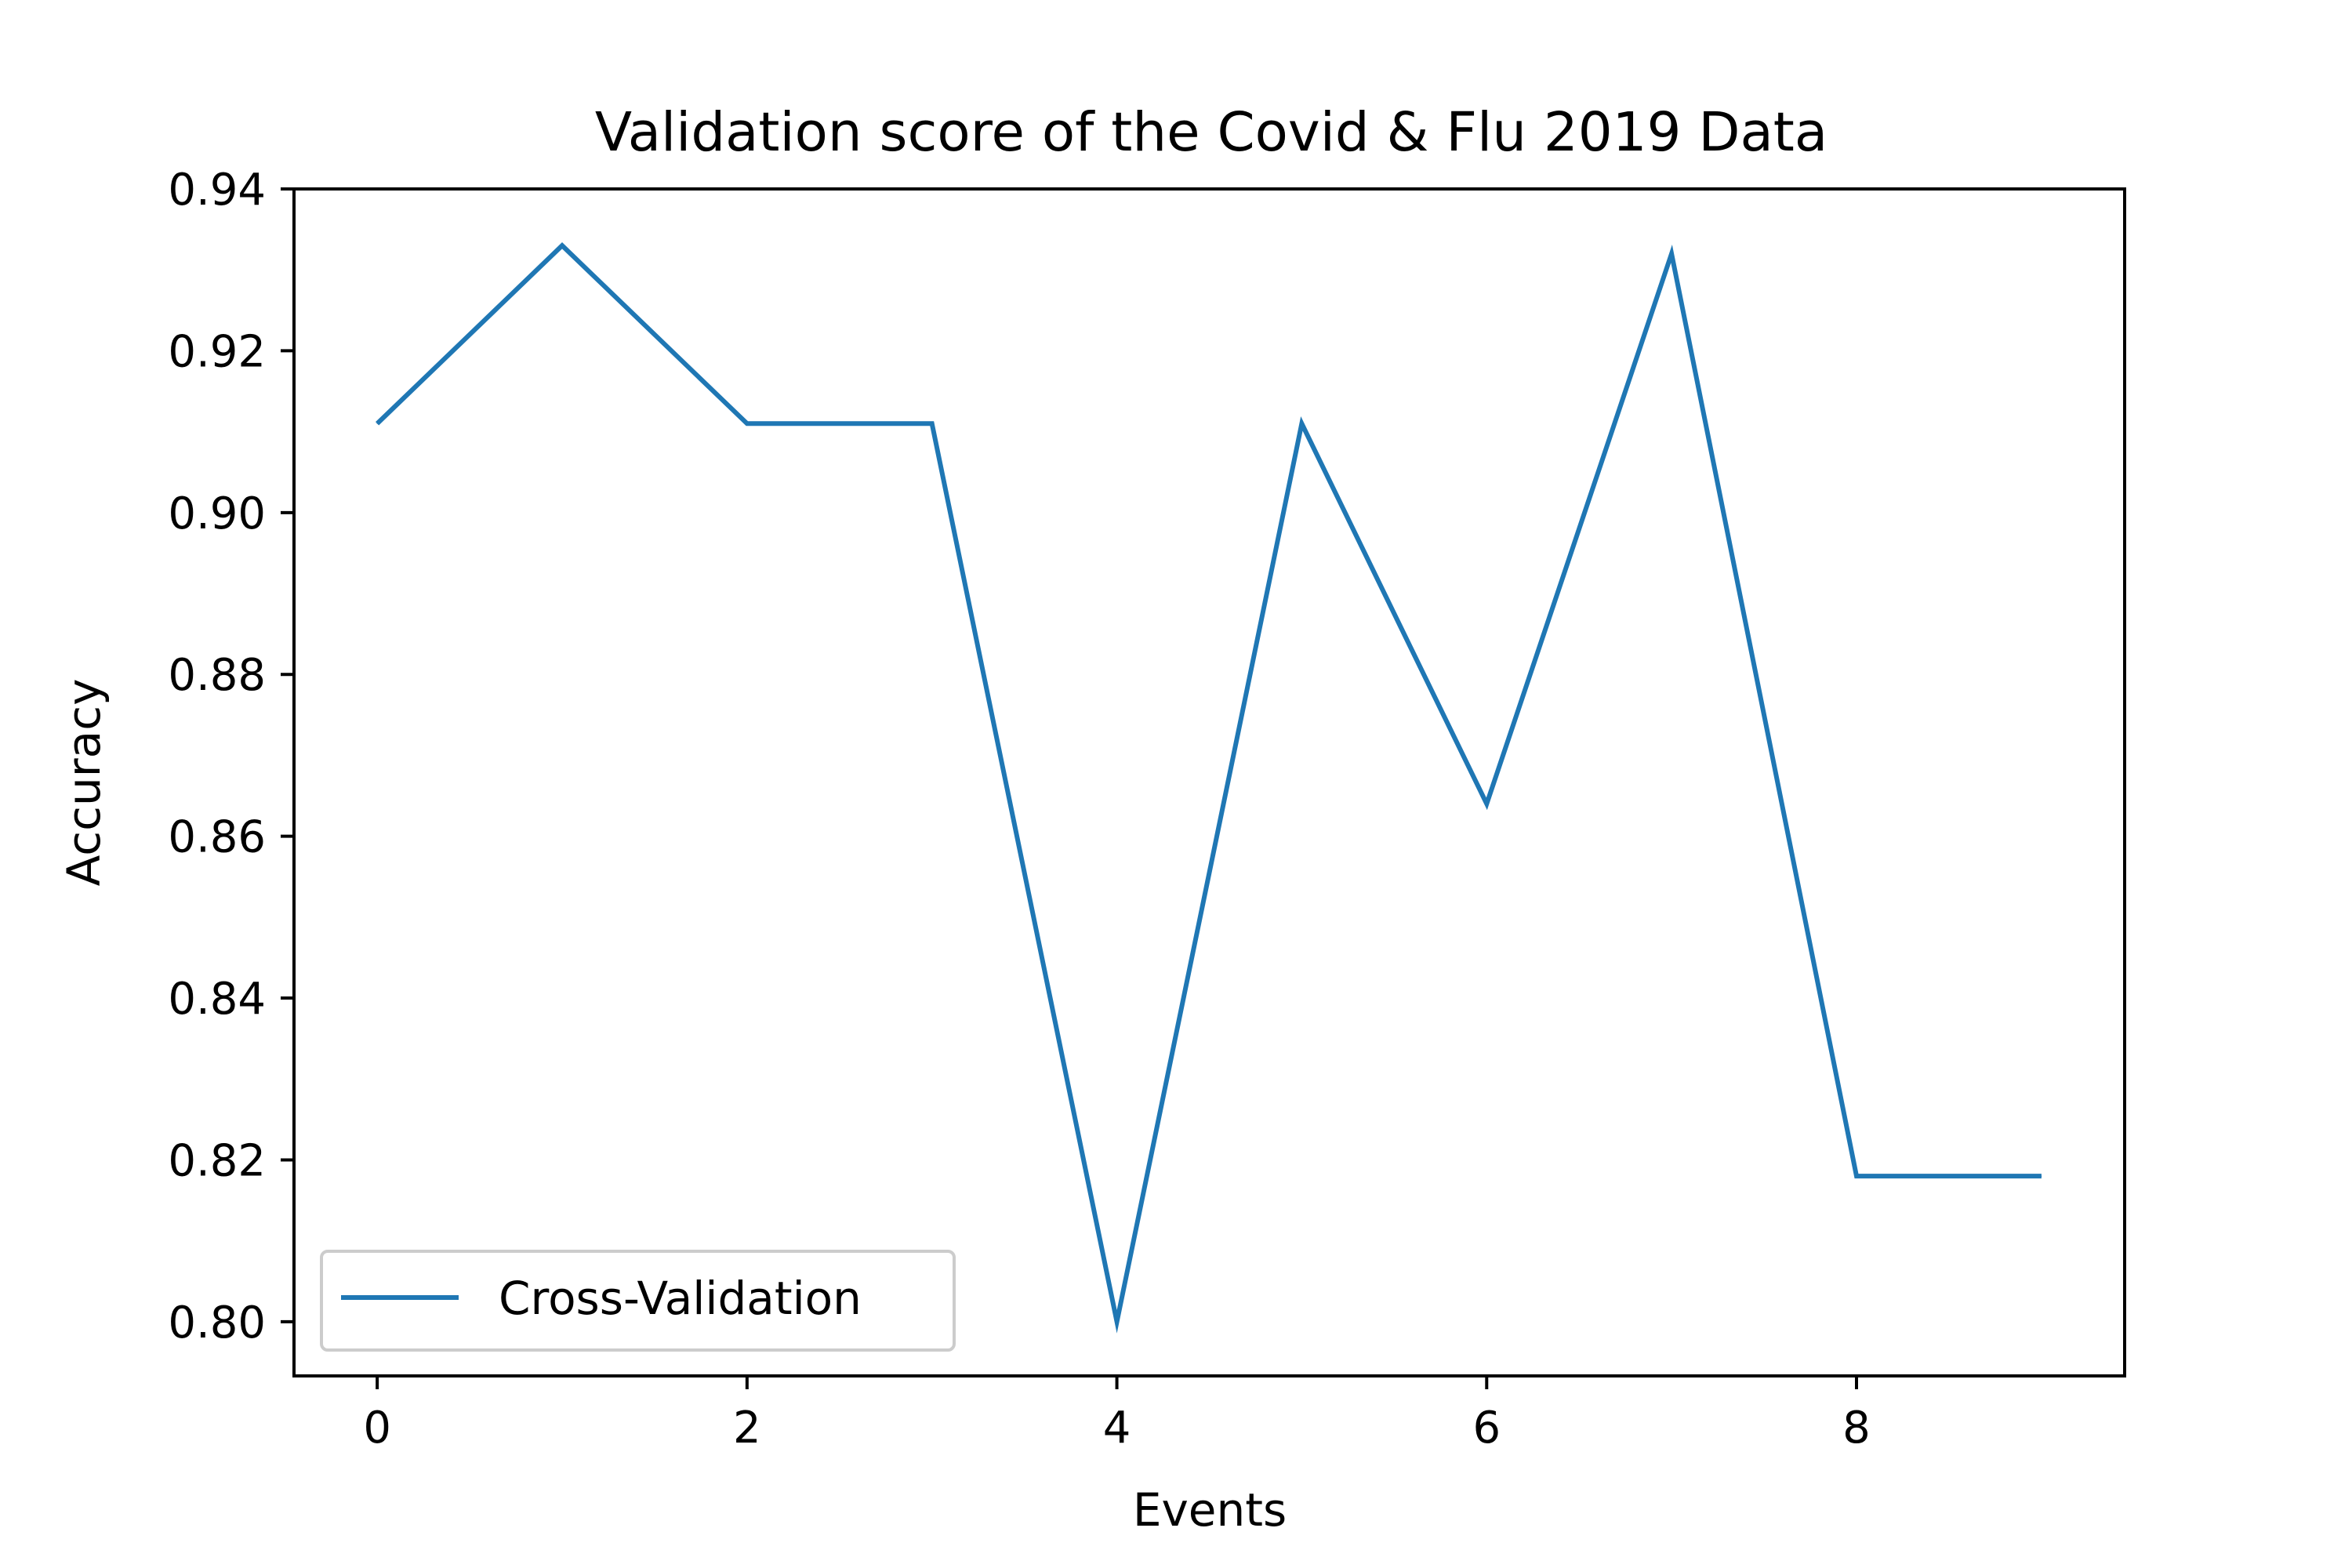  I want to click on x-tick-label: 8, so click(1856, 1428).